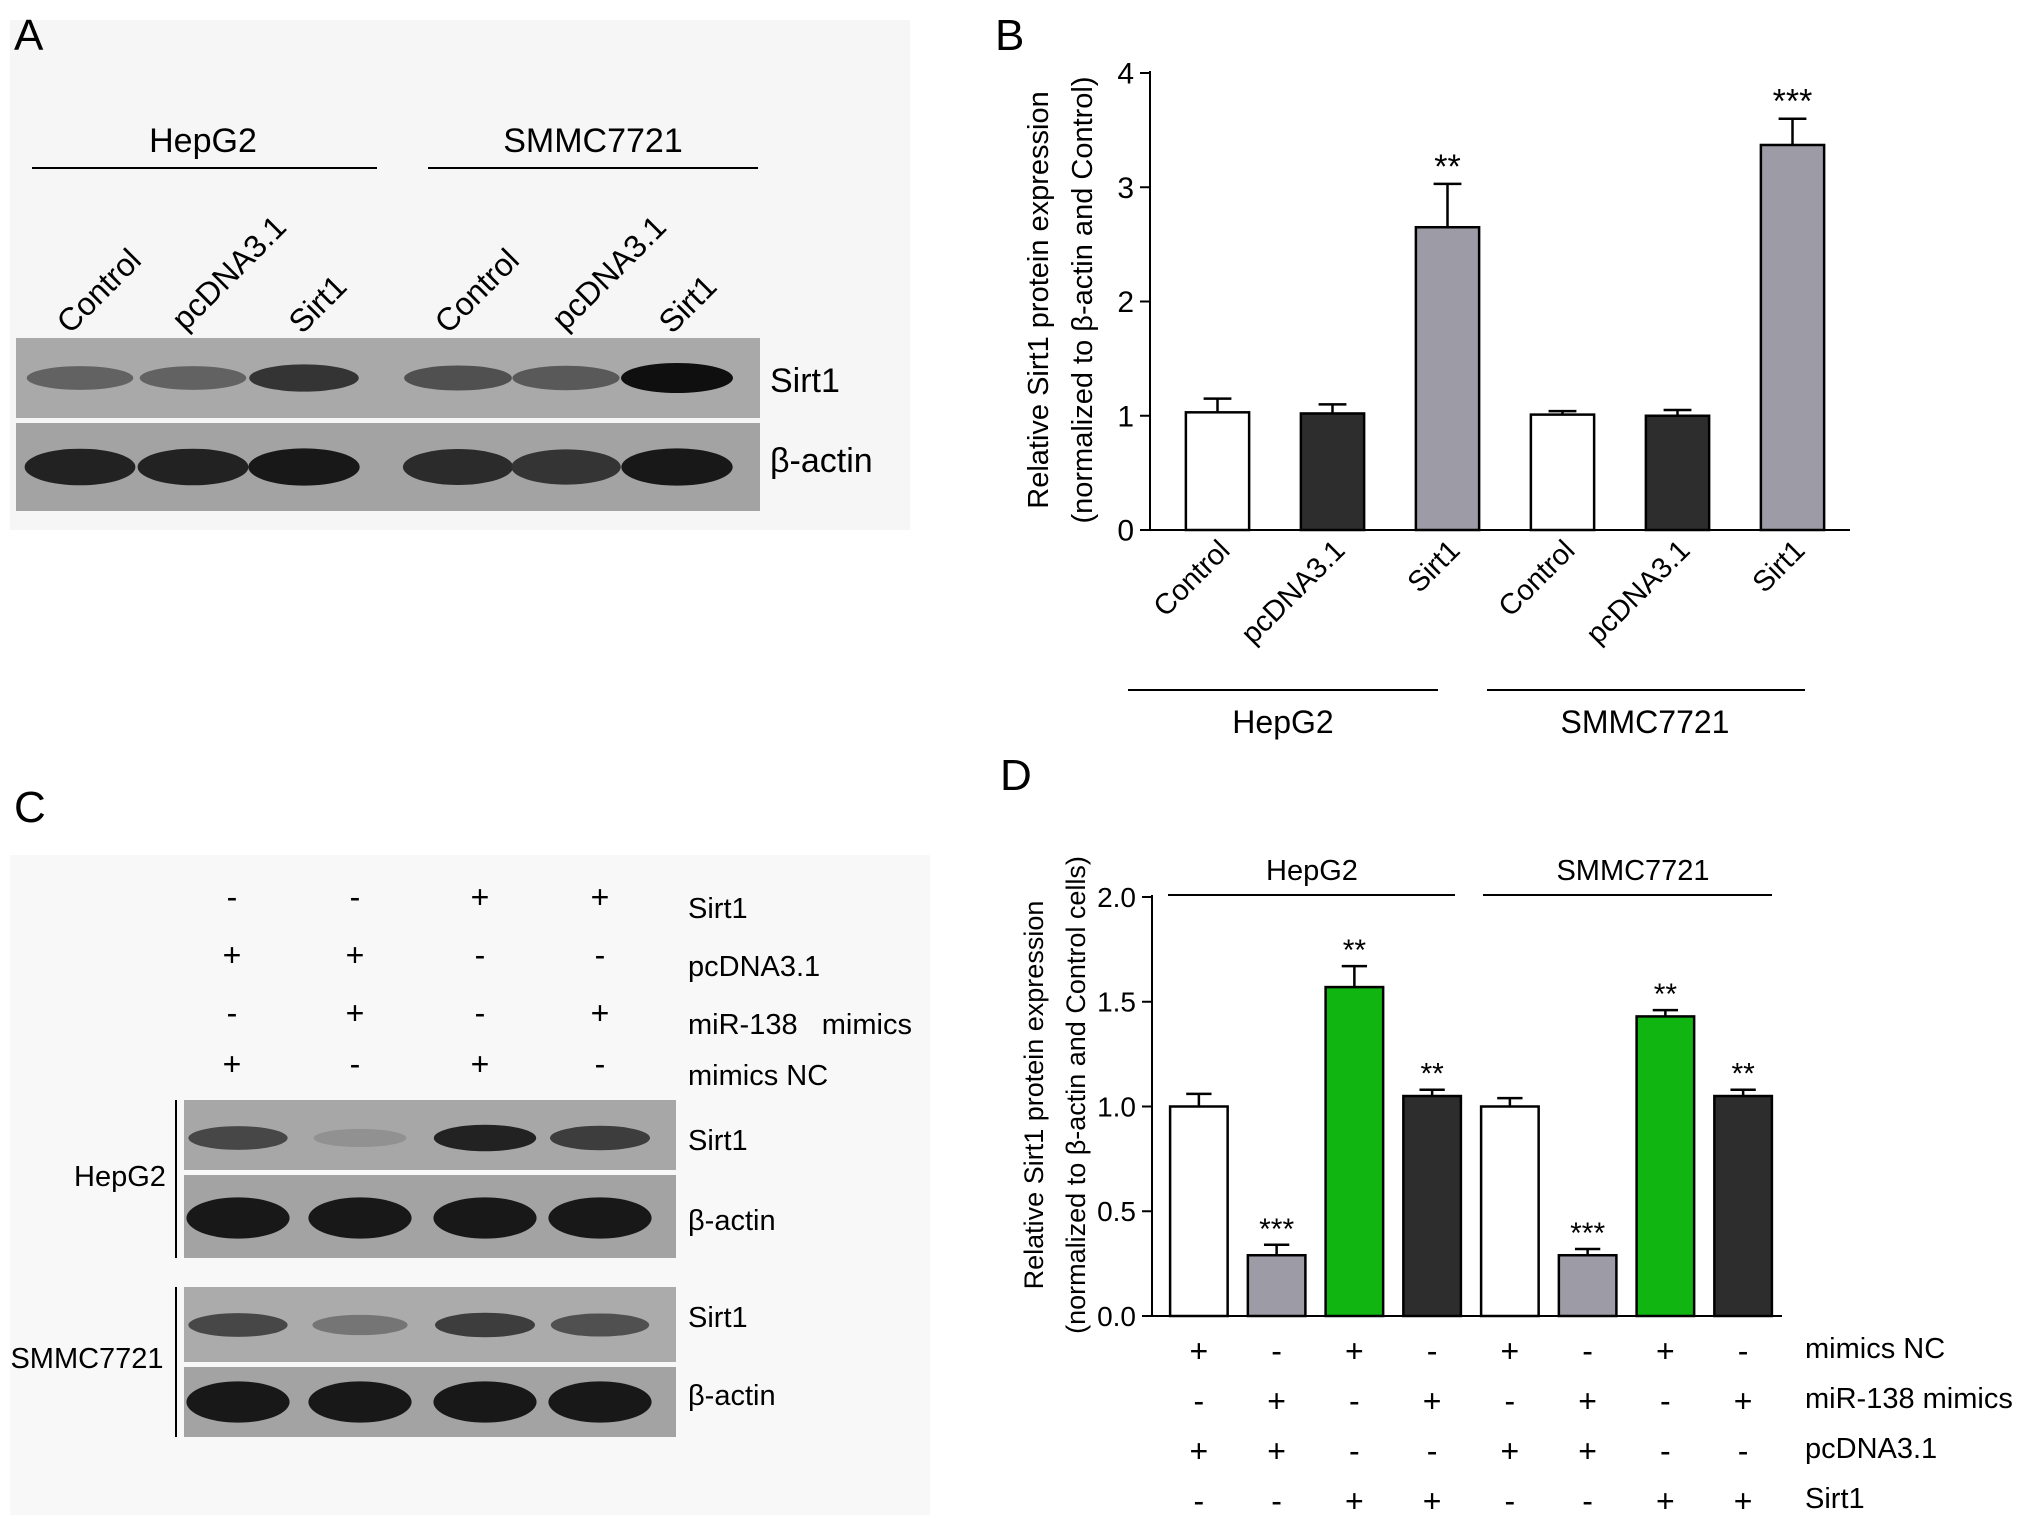 The image size is (2031, 1524). I want to click on panel-letter-d: D, so click(1016, 775).